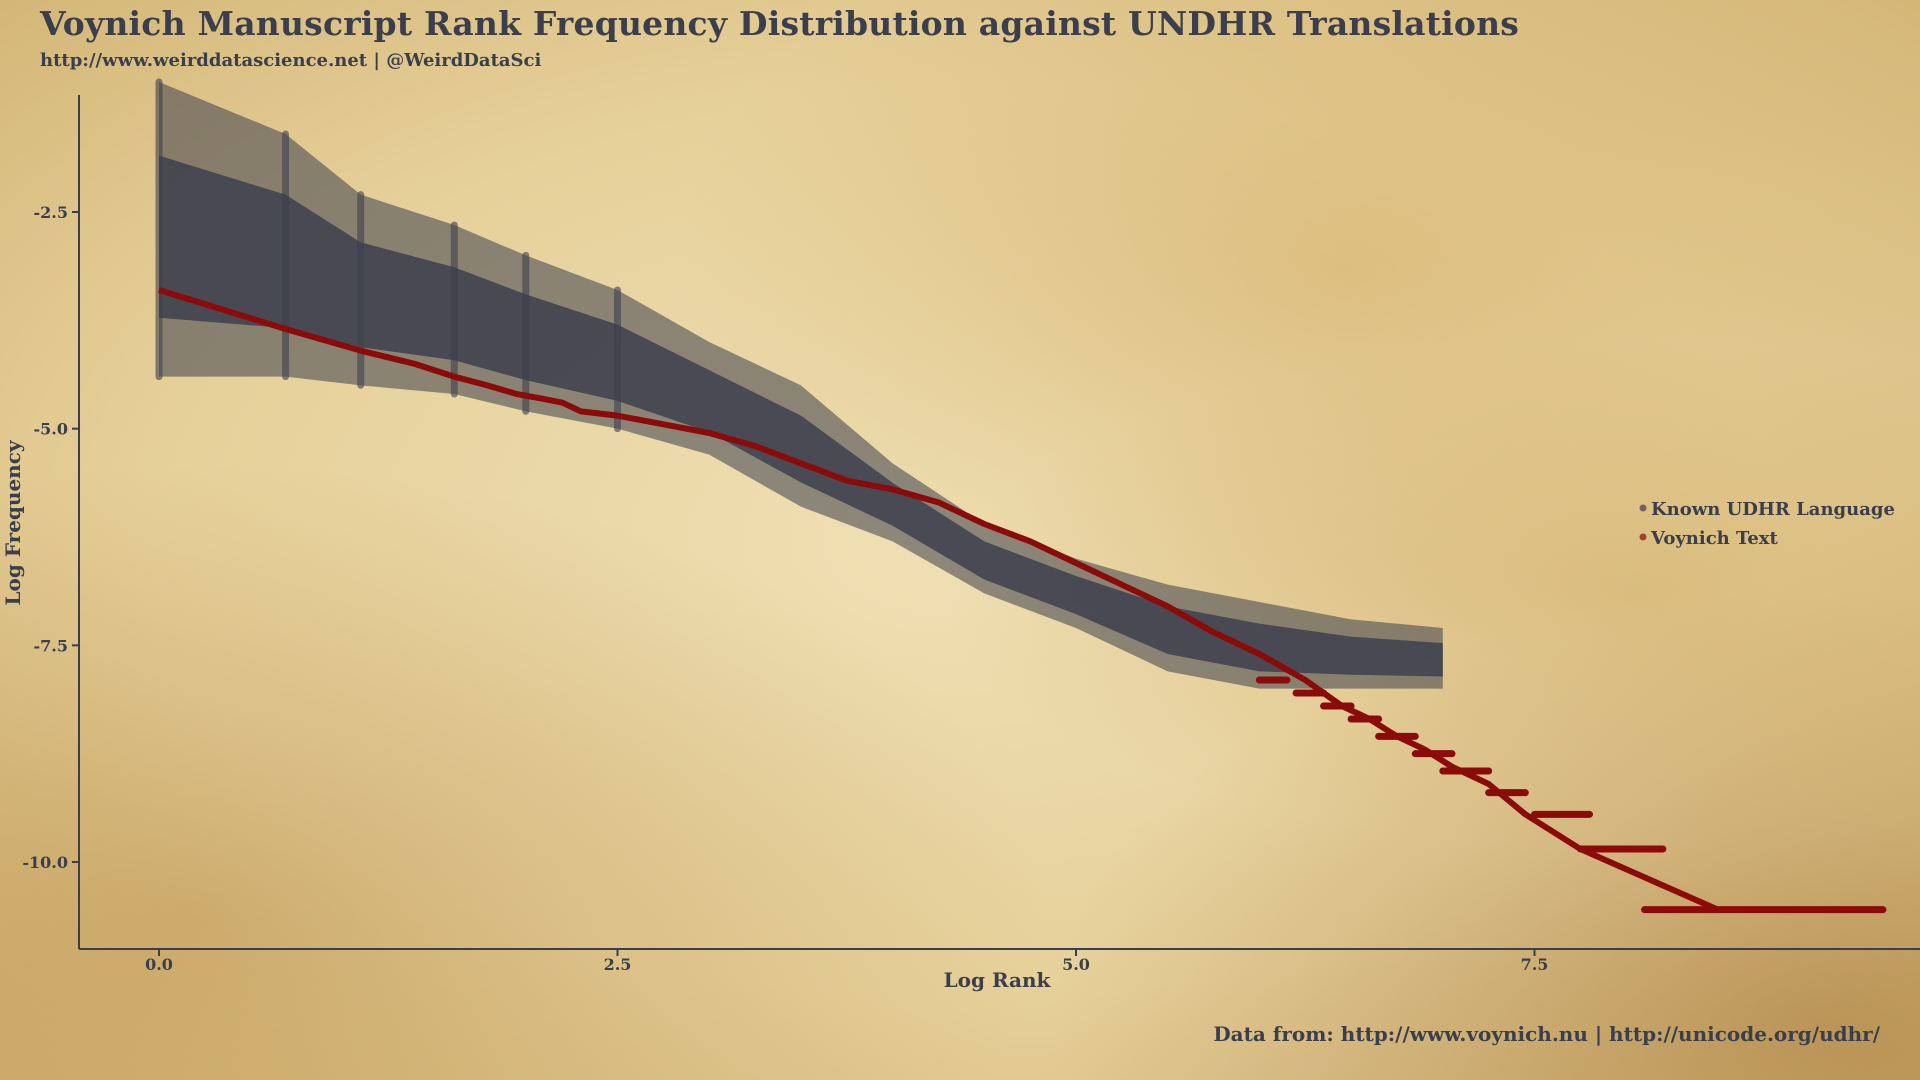 The image size is (1920, 1080). Describe the element at coordinates (1773, 509) in the screenshot. I see `legend-label-udhr: Known UDHR Language` at that location.